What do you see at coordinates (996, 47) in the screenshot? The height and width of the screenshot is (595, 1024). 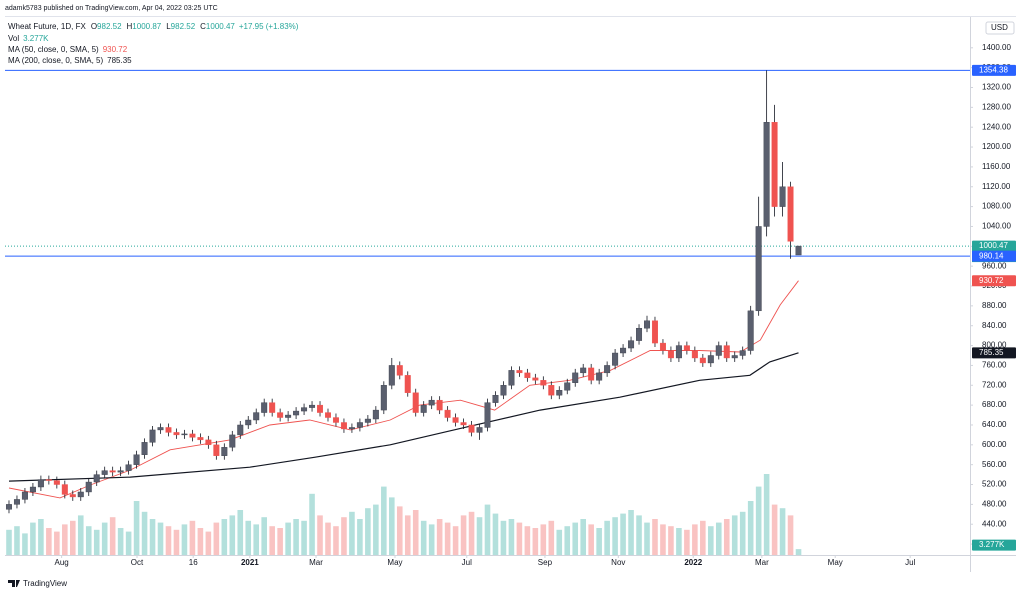 I see `y-tick-label: 1400.00` at bounding box center [996, 47].